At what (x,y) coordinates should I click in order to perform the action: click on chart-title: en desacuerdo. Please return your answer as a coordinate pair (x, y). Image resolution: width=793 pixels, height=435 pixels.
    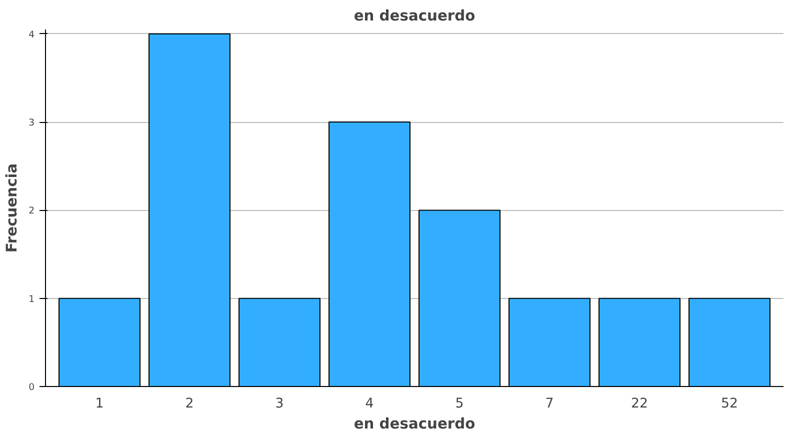
    Looking at the image, I should click on (415, 16).